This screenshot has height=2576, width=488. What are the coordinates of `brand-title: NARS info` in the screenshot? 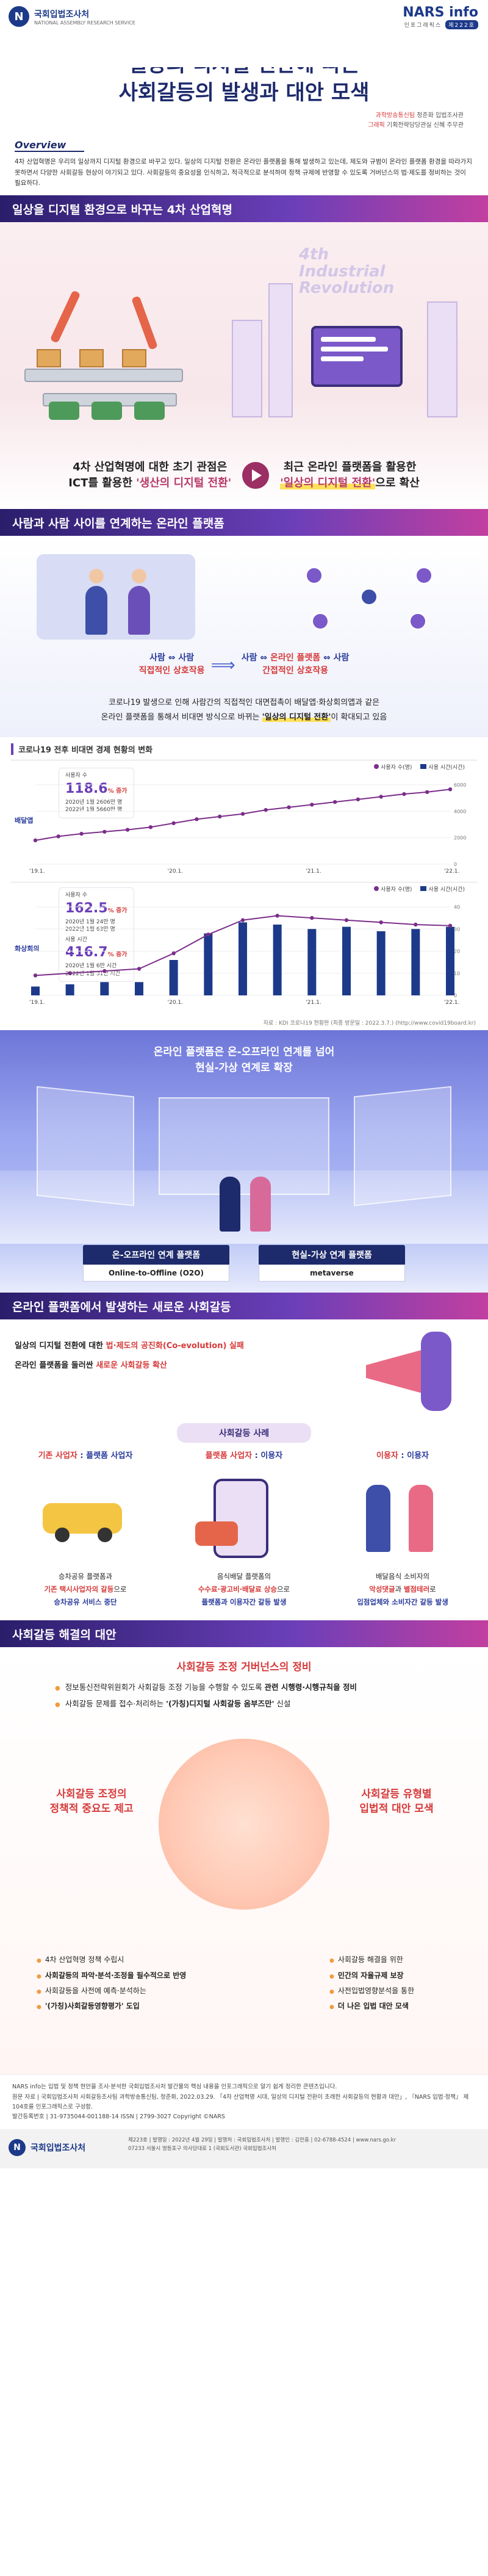 It's located at (440, 12).